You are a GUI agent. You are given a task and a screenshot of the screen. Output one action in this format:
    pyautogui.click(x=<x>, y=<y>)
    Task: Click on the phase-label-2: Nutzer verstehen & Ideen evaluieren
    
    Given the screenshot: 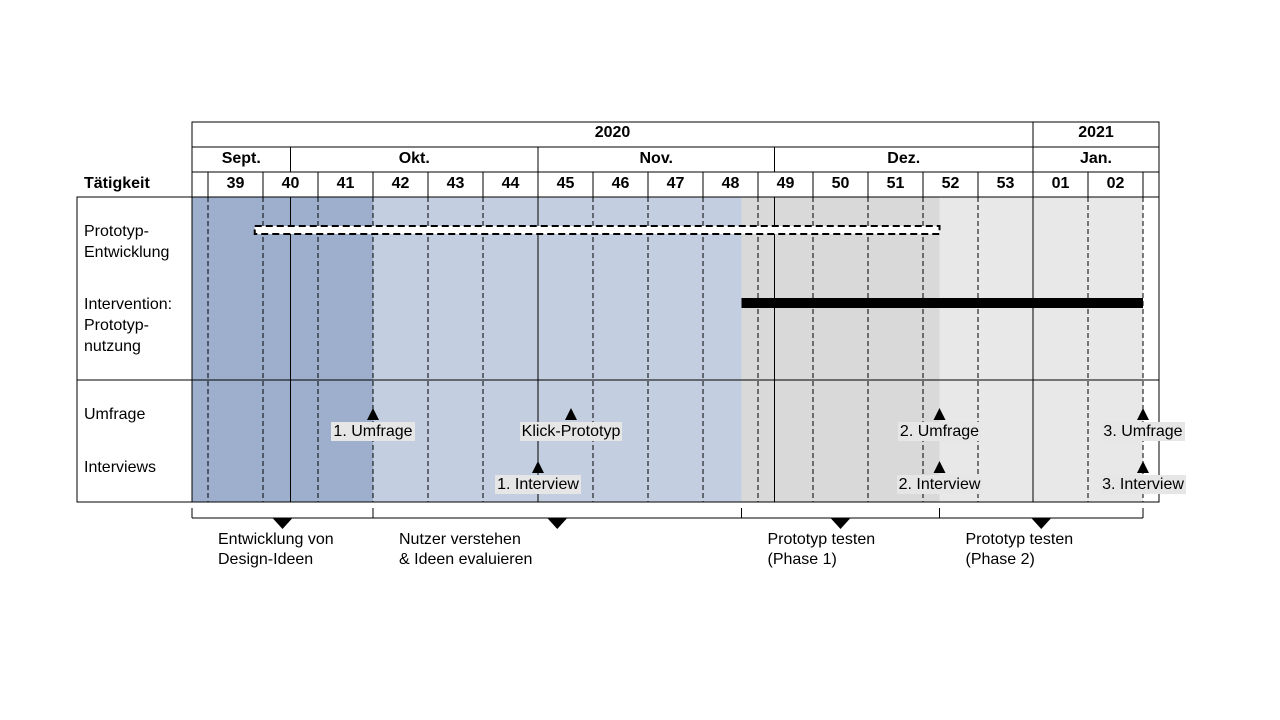 What is the action you would take?
    pyautogui.click(x=465, y=550)
    